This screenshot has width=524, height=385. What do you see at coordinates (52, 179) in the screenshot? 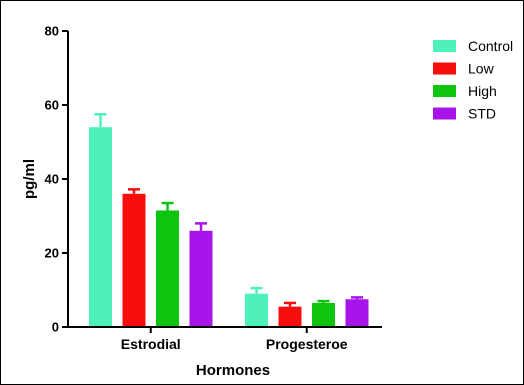
I see `y-tick-label: 40` at bounding box center [52, 179].